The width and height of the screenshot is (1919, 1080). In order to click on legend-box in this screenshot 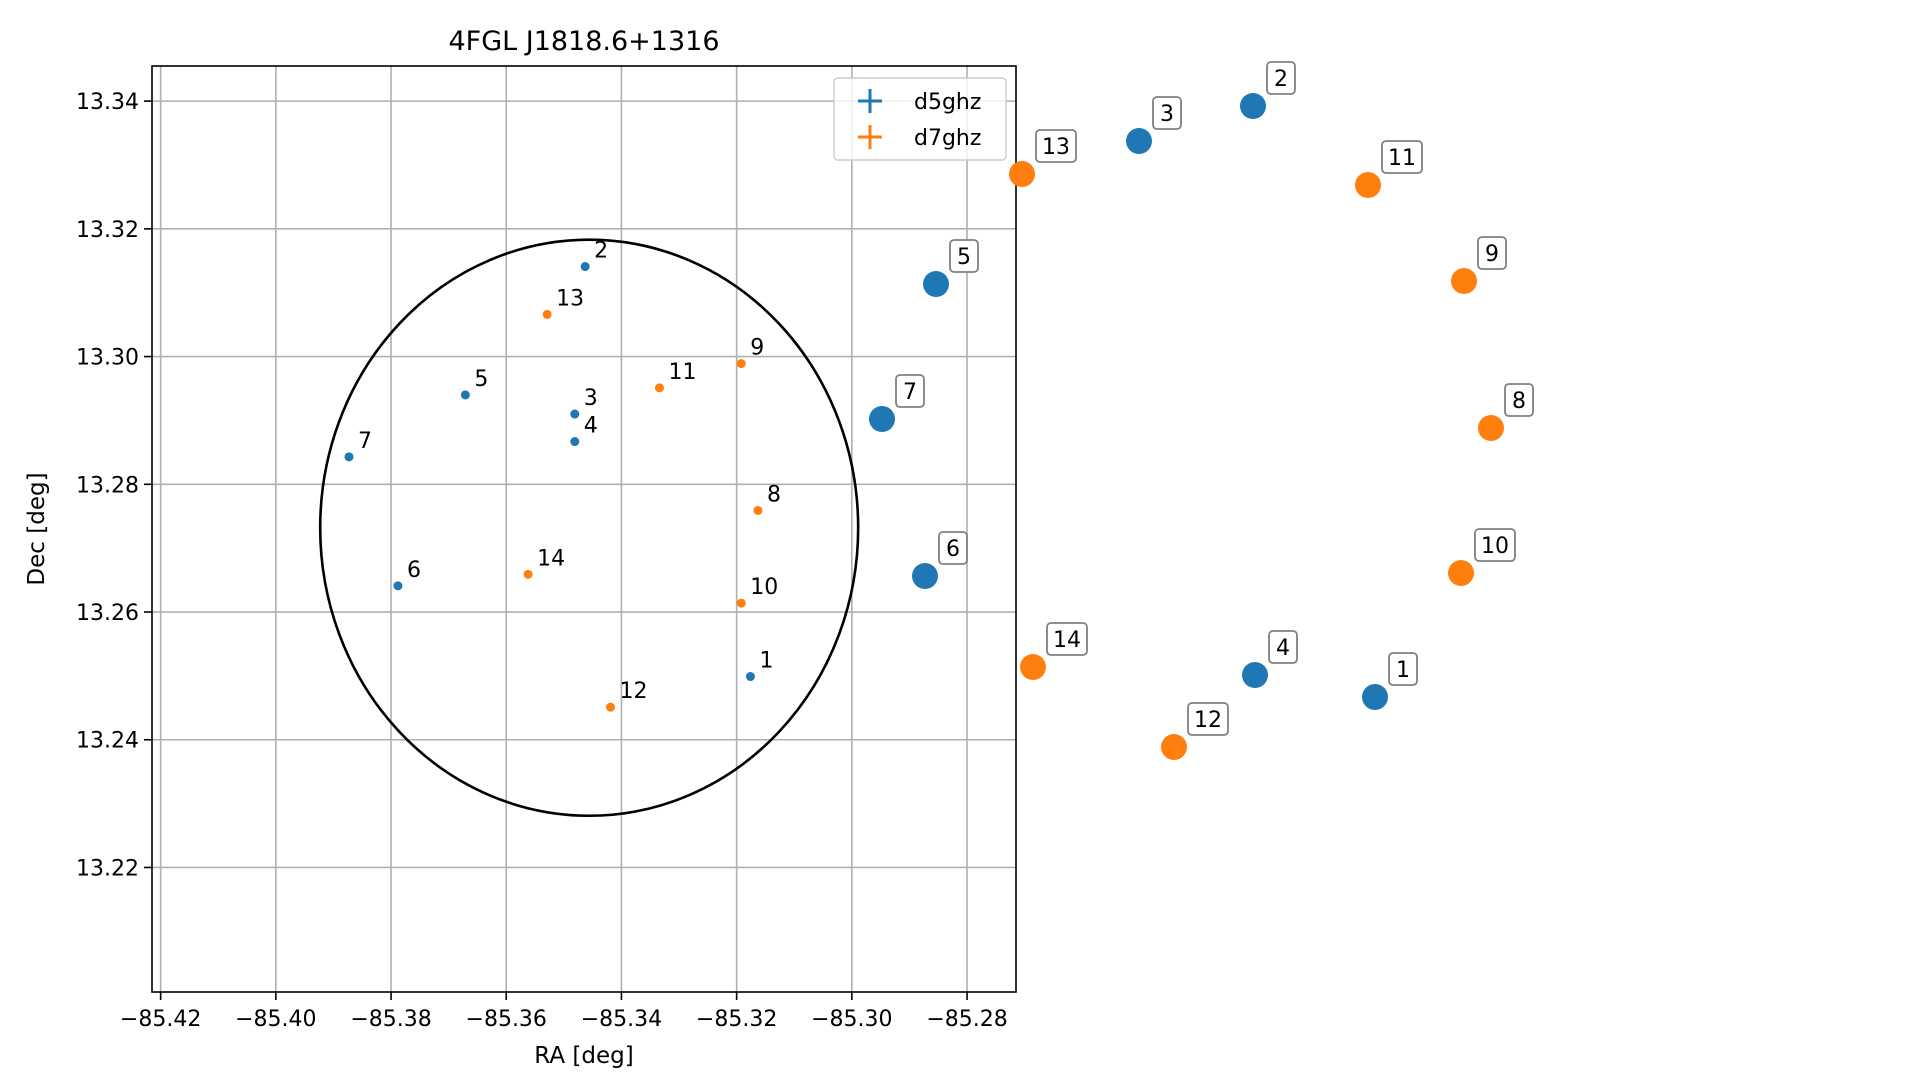, I will do `click(920, 119)`.